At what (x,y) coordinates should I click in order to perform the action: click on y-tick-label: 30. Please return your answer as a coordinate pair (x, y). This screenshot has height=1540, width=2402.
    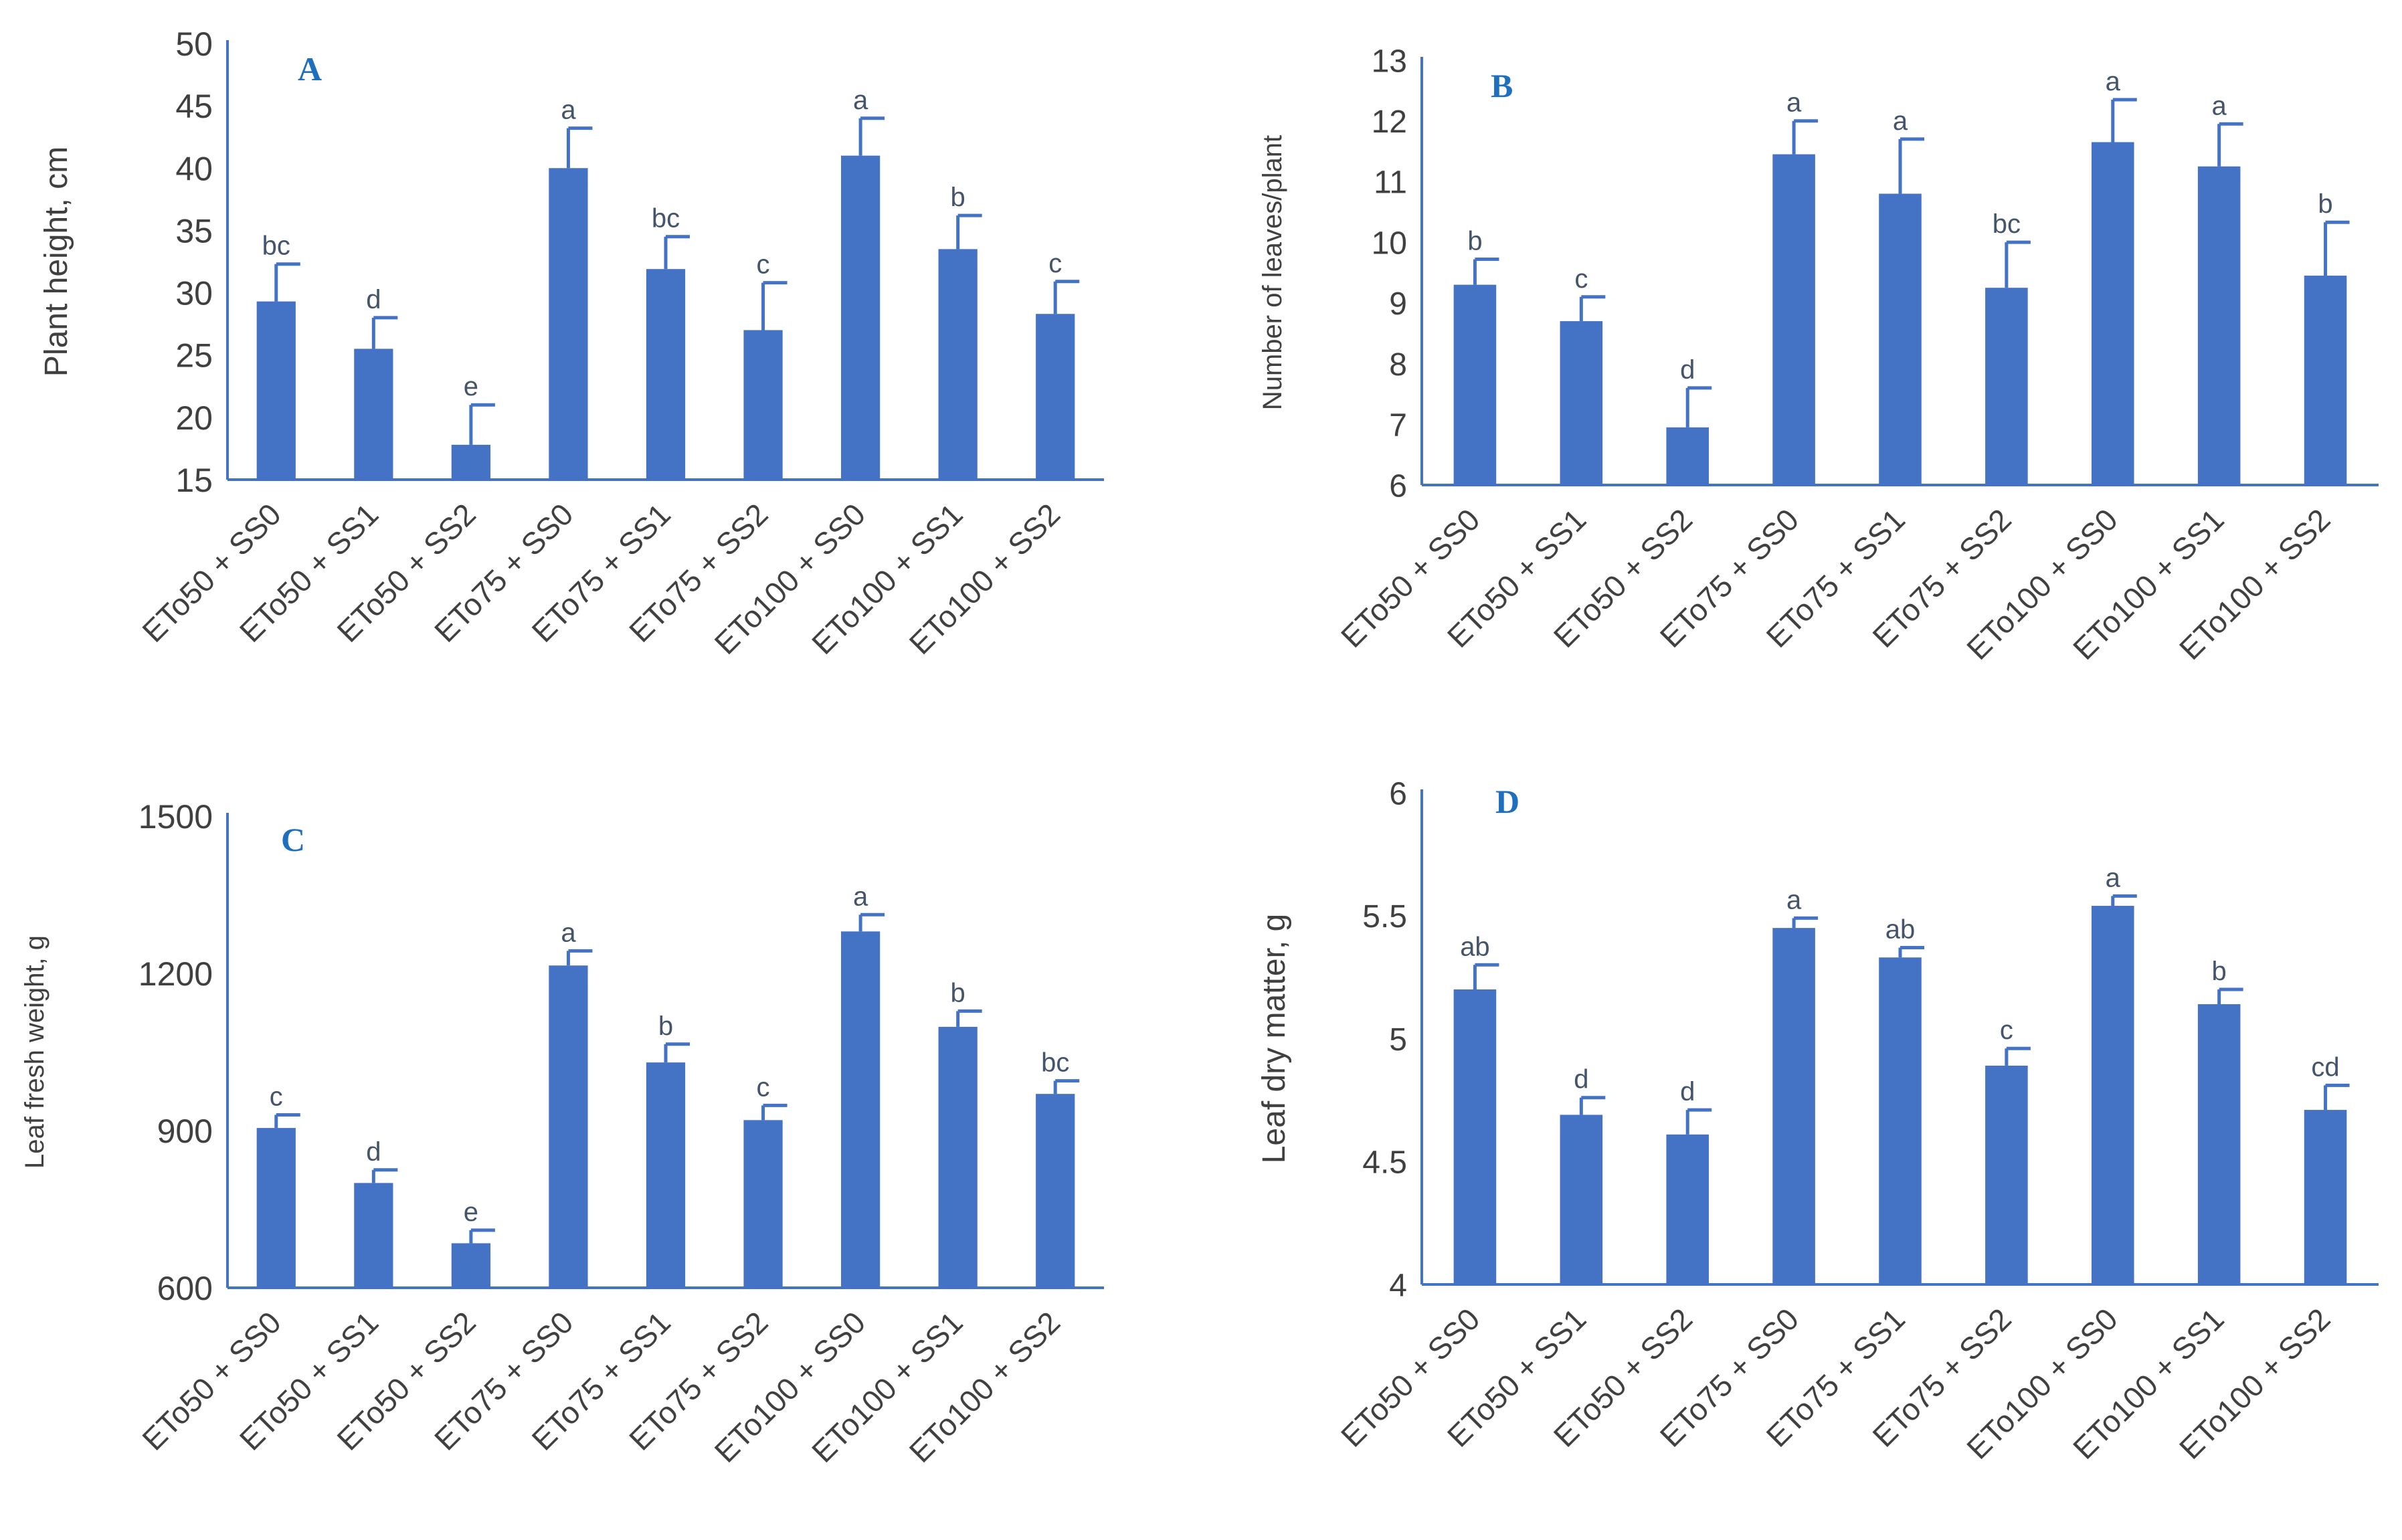
    Looking at the image, I should click on (194, 293).